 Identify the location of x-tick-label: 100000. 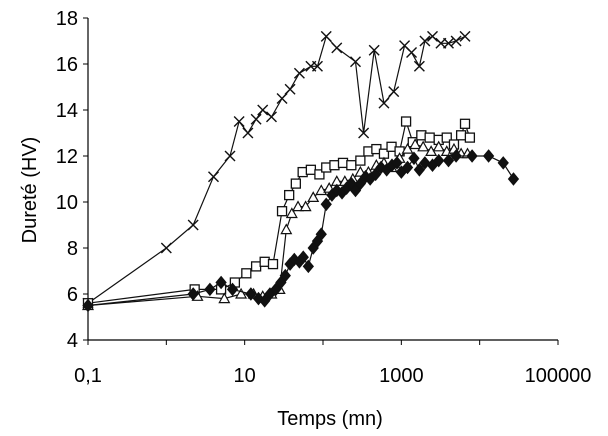
(558, 376).